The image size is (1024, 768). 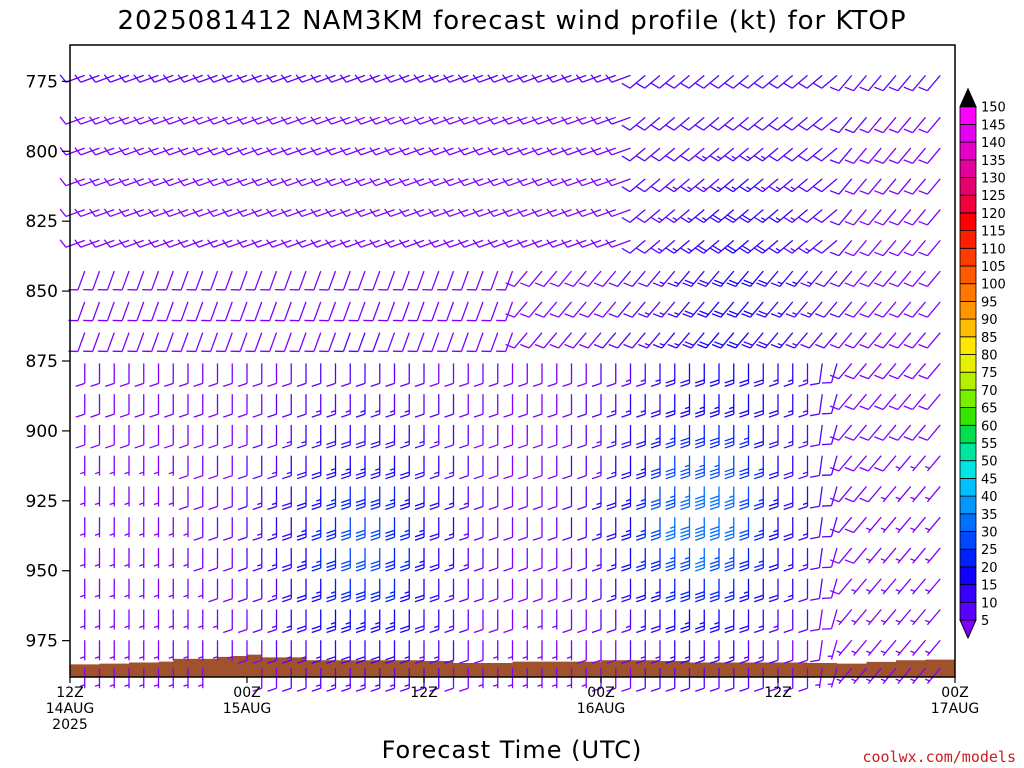 What do you see at coordinates (42, 432) in the screenshot?
I see `y-tick-label: 900` at bounding box center [42, 432].